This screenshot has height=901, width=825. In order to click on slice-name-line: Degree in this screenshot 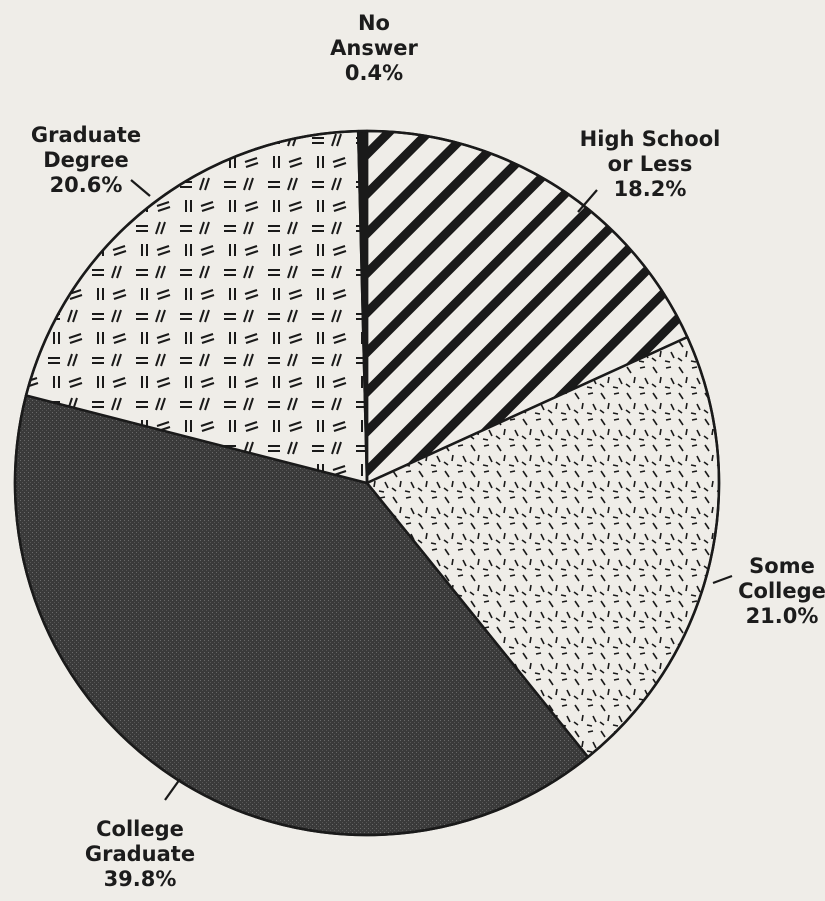, I will do `click(86, 160)`.